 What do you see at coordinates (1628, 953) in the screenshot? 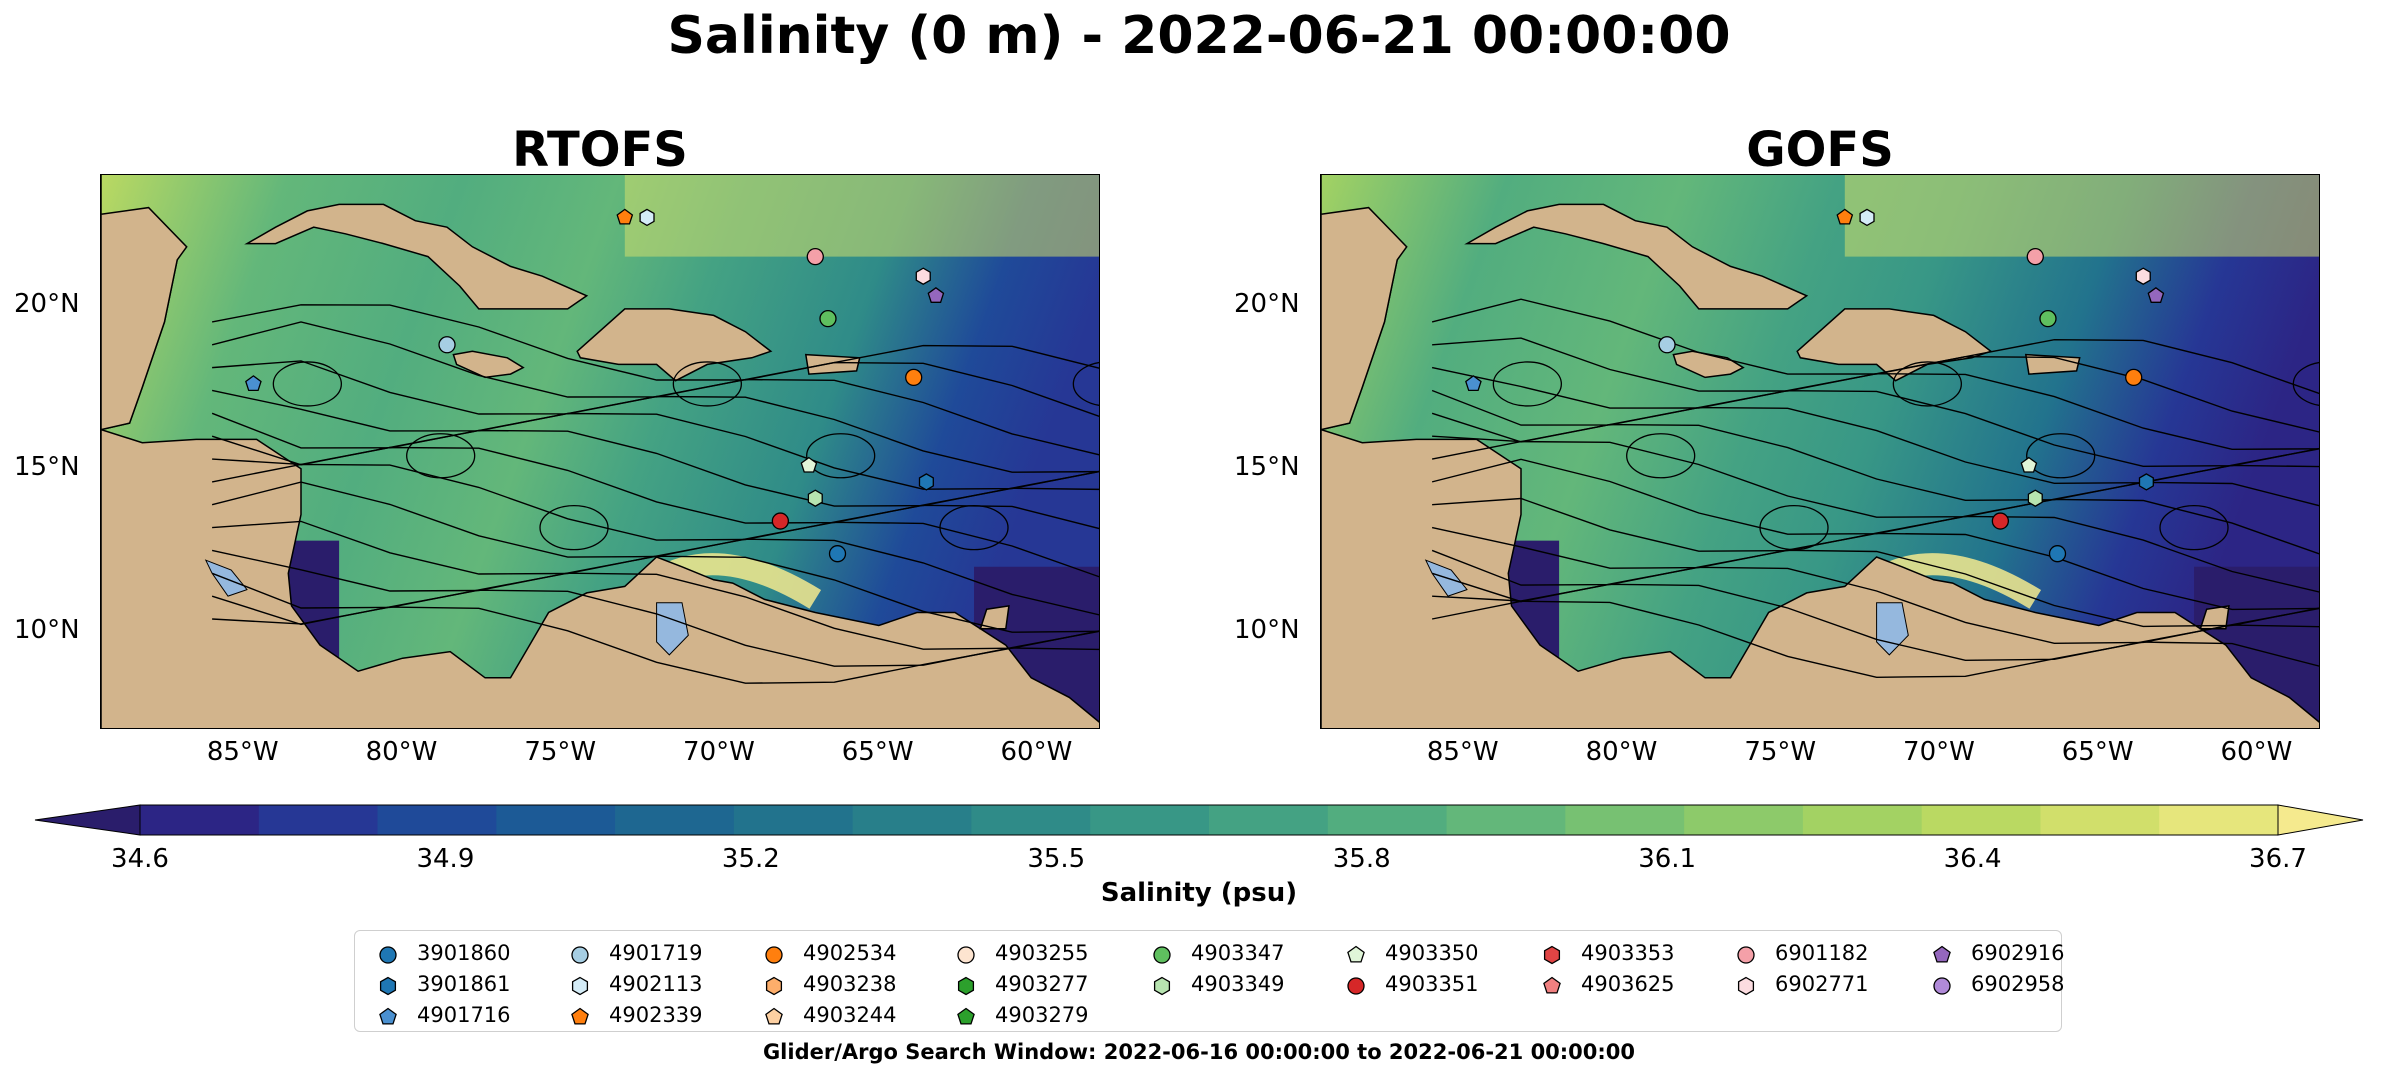
I see `legend-label: 4903353` at bounding box center [1628, 953].